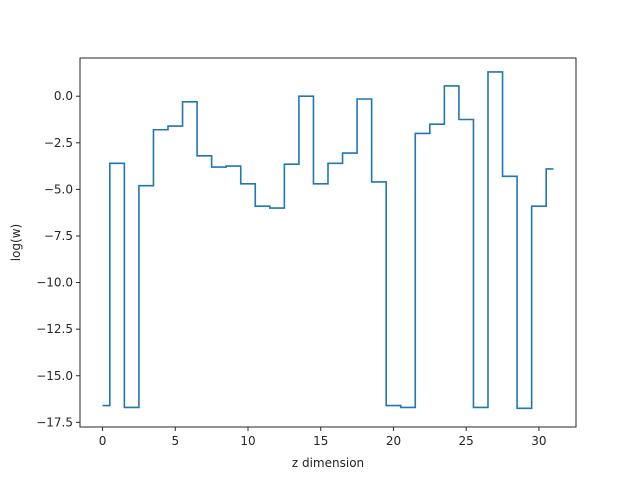 This screenshot has height=480, width=640. What do you see at coordinates (54, 422) in the screenshot?
I see `y-tick-label: −17.5` at bounding box center [54, 422].